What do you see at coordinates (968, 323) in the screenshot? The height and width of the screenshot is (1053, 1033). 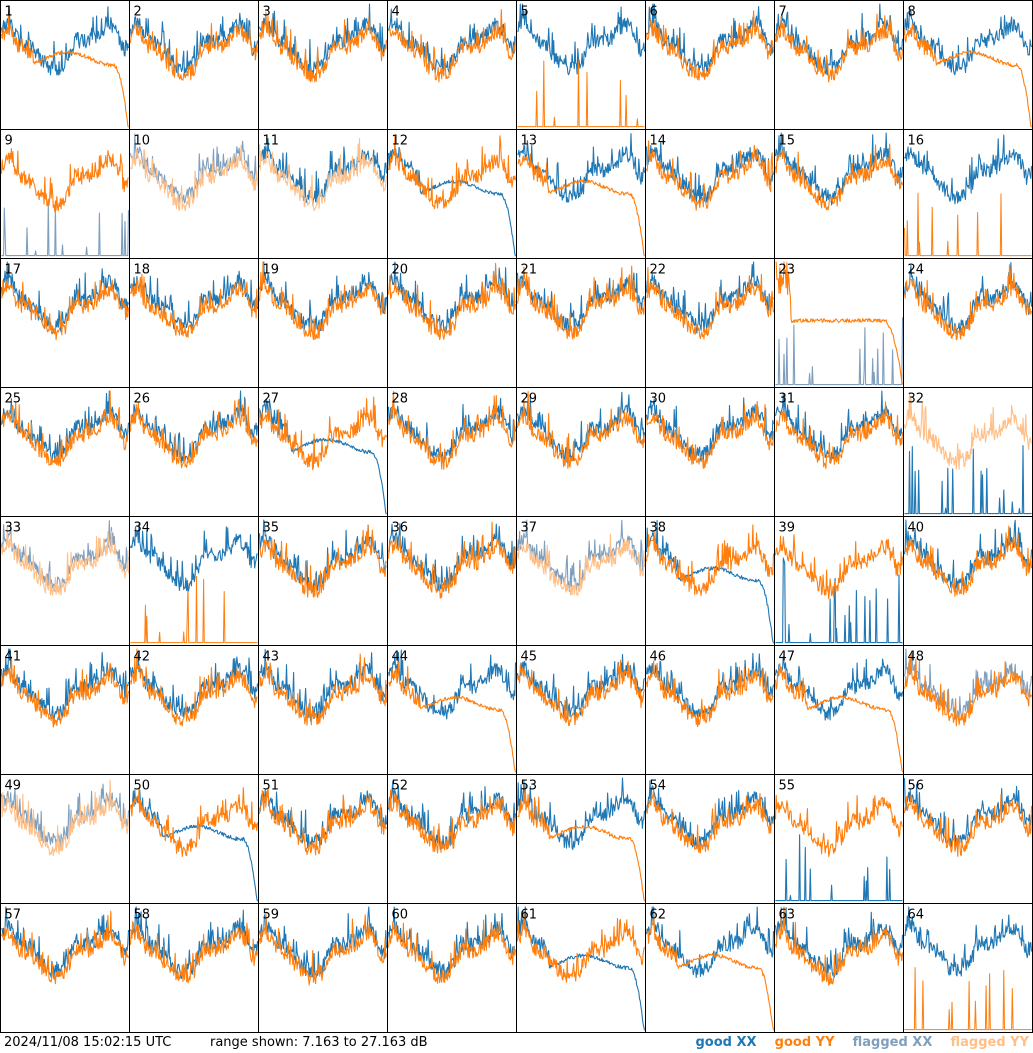 I see `panel-24: 24` at bounding box center [968, 323].